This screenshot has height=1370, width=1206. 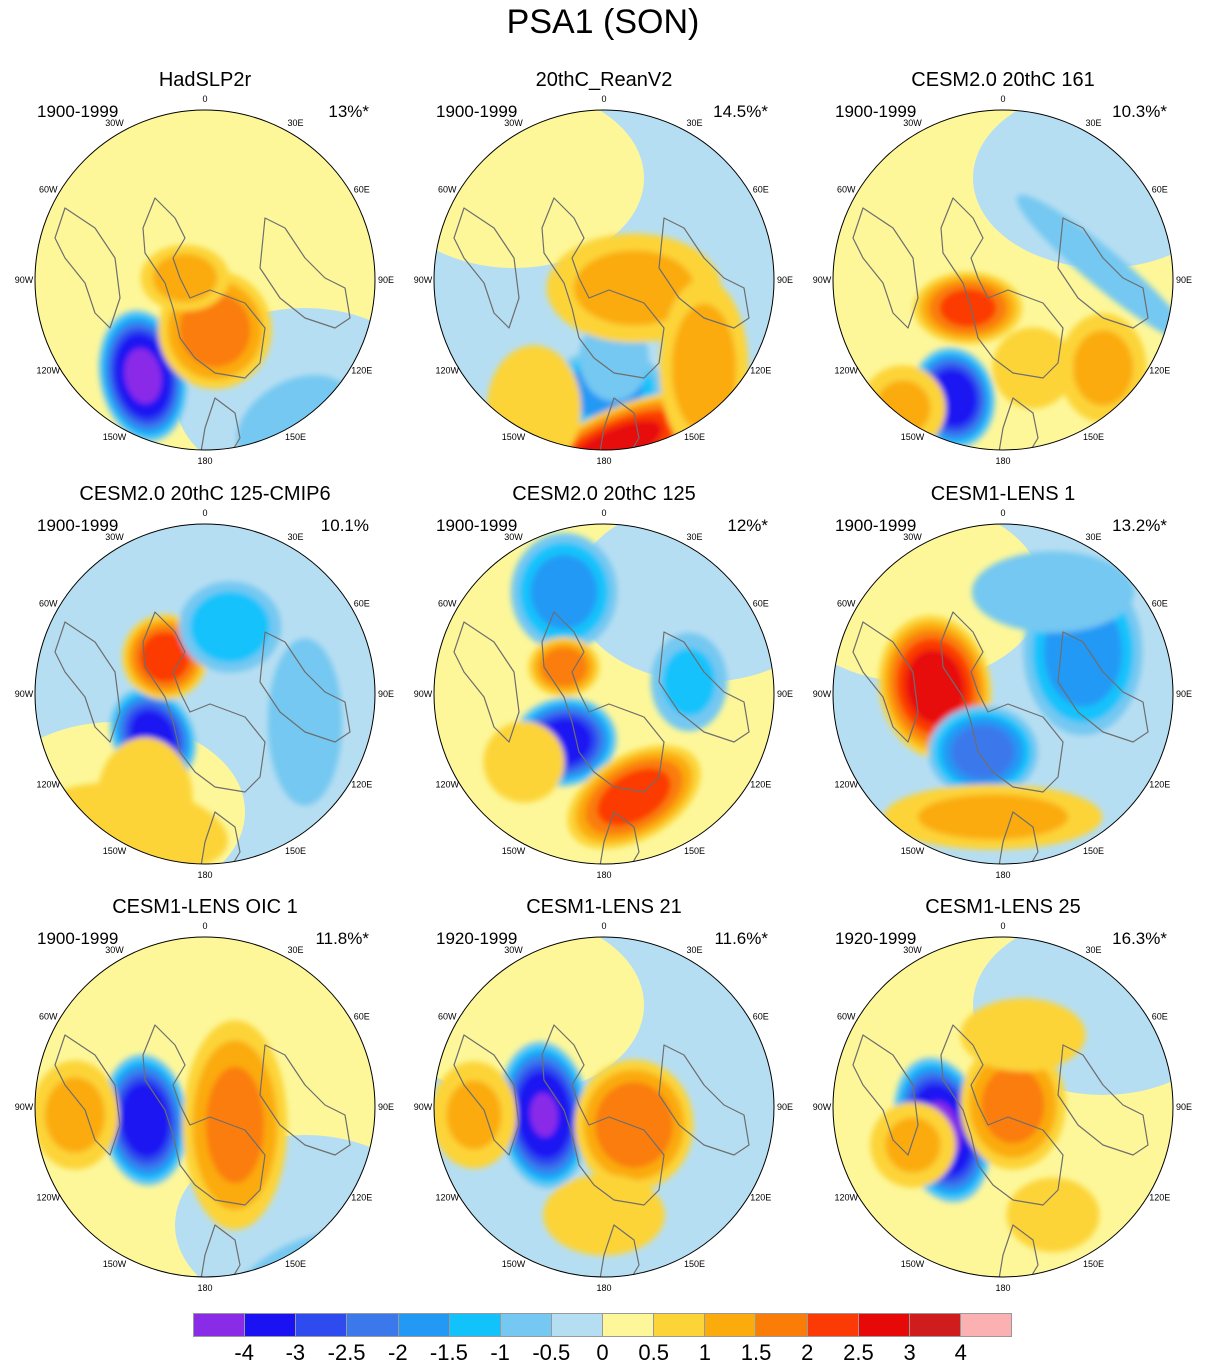 What do you see at coordinates (448, 1352) in the screenshot?
I see `colorbar-tick-label: -1.5` at bounding box center [448, 1352].